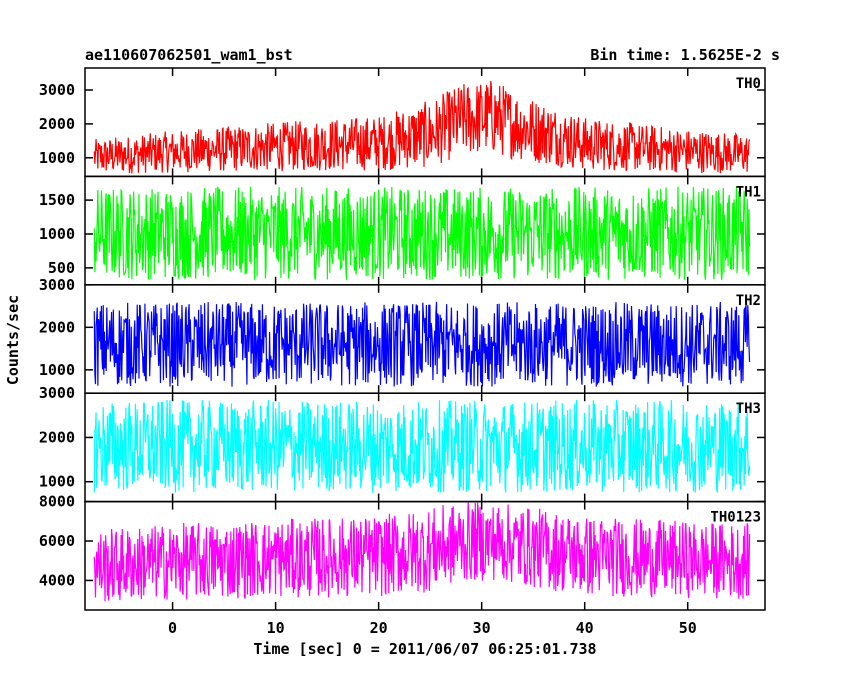 This screenshot has width=850, height=680. I want to click on panel-th0: 1000 2000 3000 TH0, so click(402, 122).